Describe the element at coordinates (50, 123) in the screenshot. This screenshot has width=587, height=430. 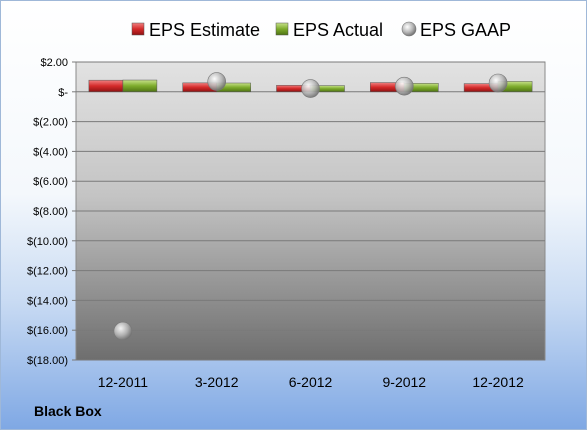
I see `y-tick-label: $(2.00)` at that location.